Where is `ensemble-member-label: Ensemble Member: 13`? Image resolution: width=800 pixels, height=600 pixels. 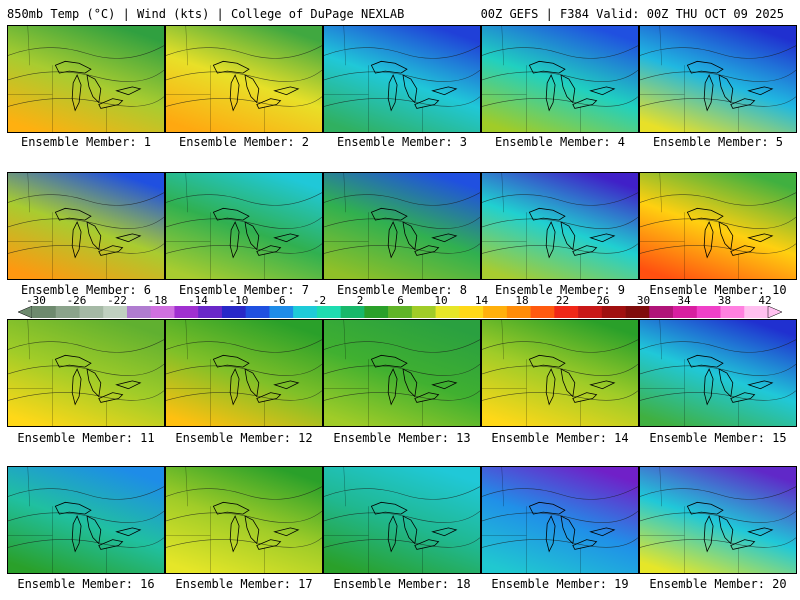 ensemble-member-label: Ensemble Member: 13 is located at coordinates (402, 438).